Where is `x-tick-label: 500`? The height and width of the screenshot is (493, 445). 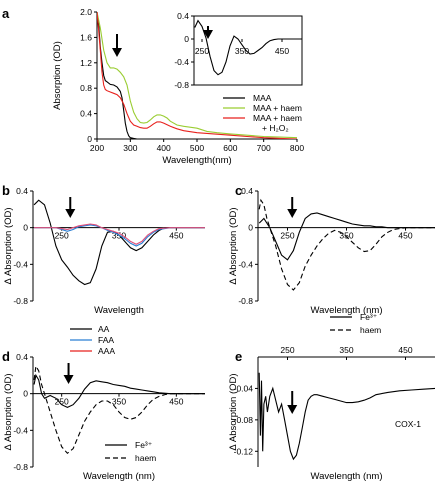 x-tick-label: 500 is located at coordinates (197, 148).